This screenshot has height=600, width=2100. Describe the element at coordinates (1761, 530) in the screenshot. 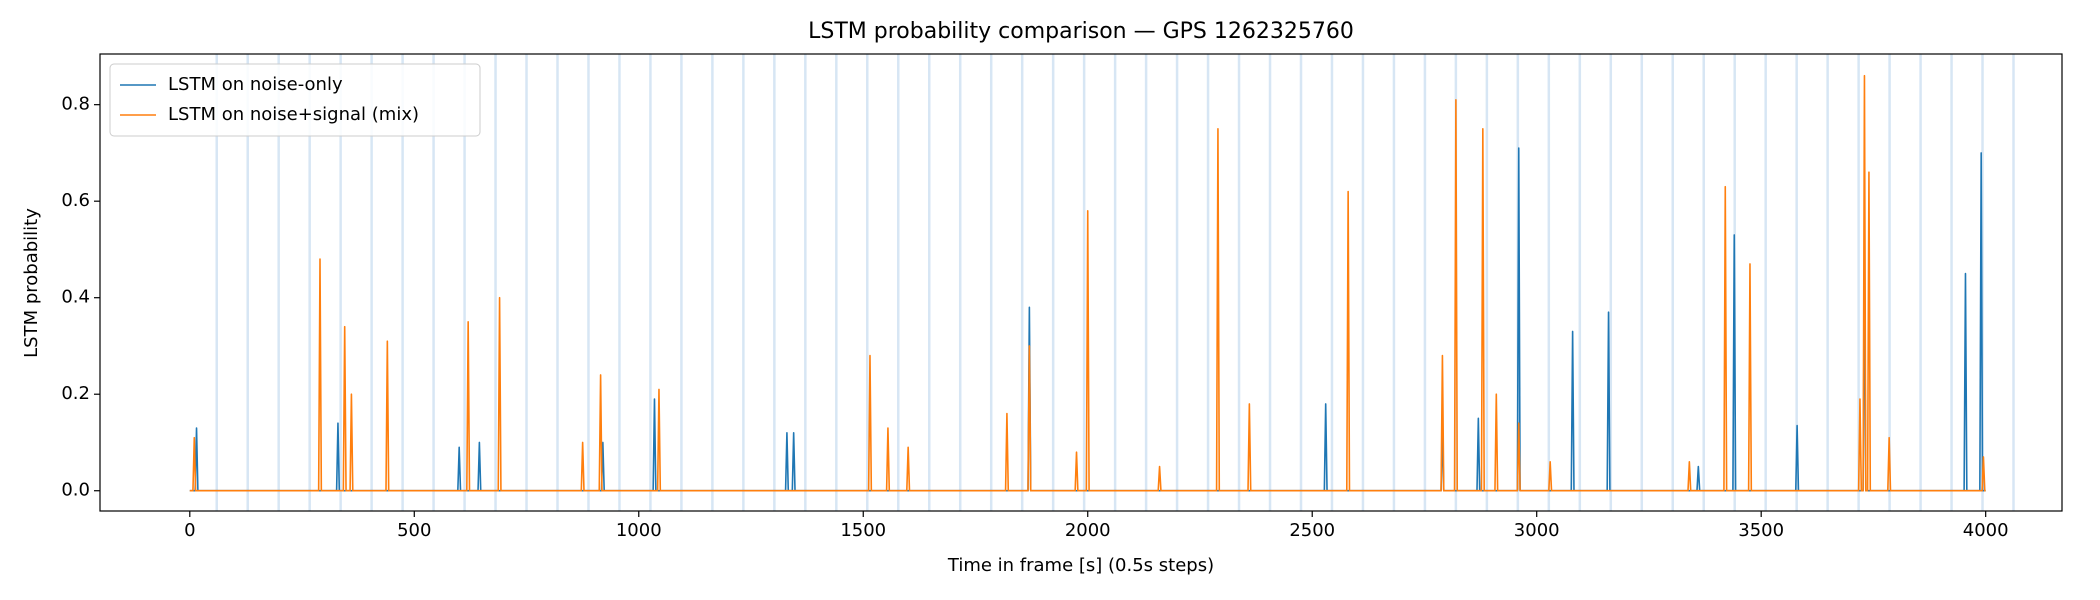

I see `x-tick-label: 3500` at that location.